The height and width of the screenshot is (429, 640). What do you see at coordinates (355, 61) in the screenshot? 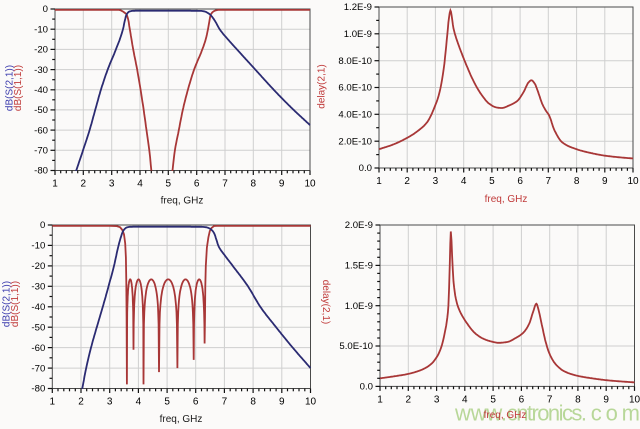
I see `svg-text: 8.0E-10` at bounding box center [355, 61].